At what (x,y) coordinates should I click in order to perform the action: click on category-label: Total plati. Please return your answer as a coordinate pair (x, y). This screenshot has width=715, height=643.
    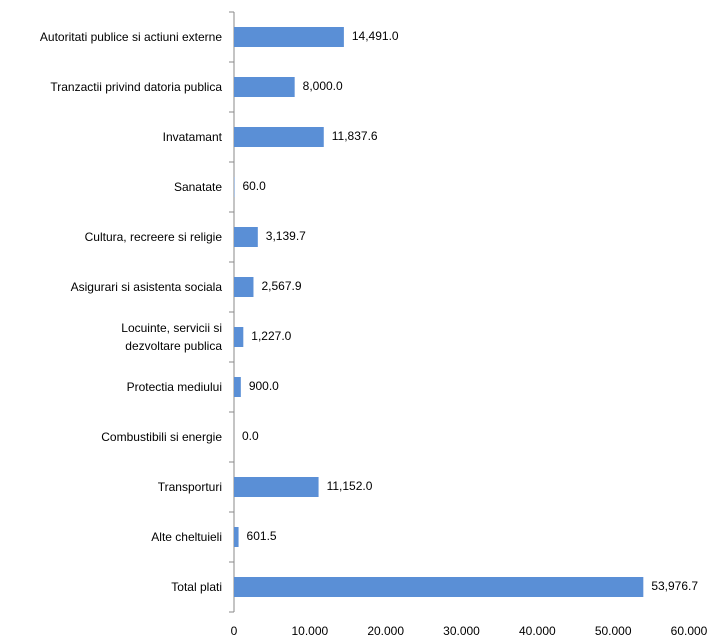
    Looking at the image, I should click on (196, 587).